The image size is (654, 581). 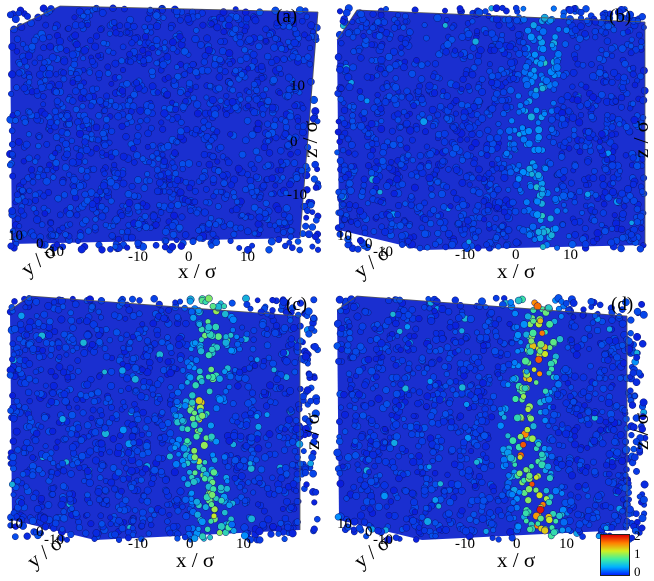 What do you see at coordinates (15, 524) in the screenshot?
I see `y-tick: 10` at bounding box center [15, 524].